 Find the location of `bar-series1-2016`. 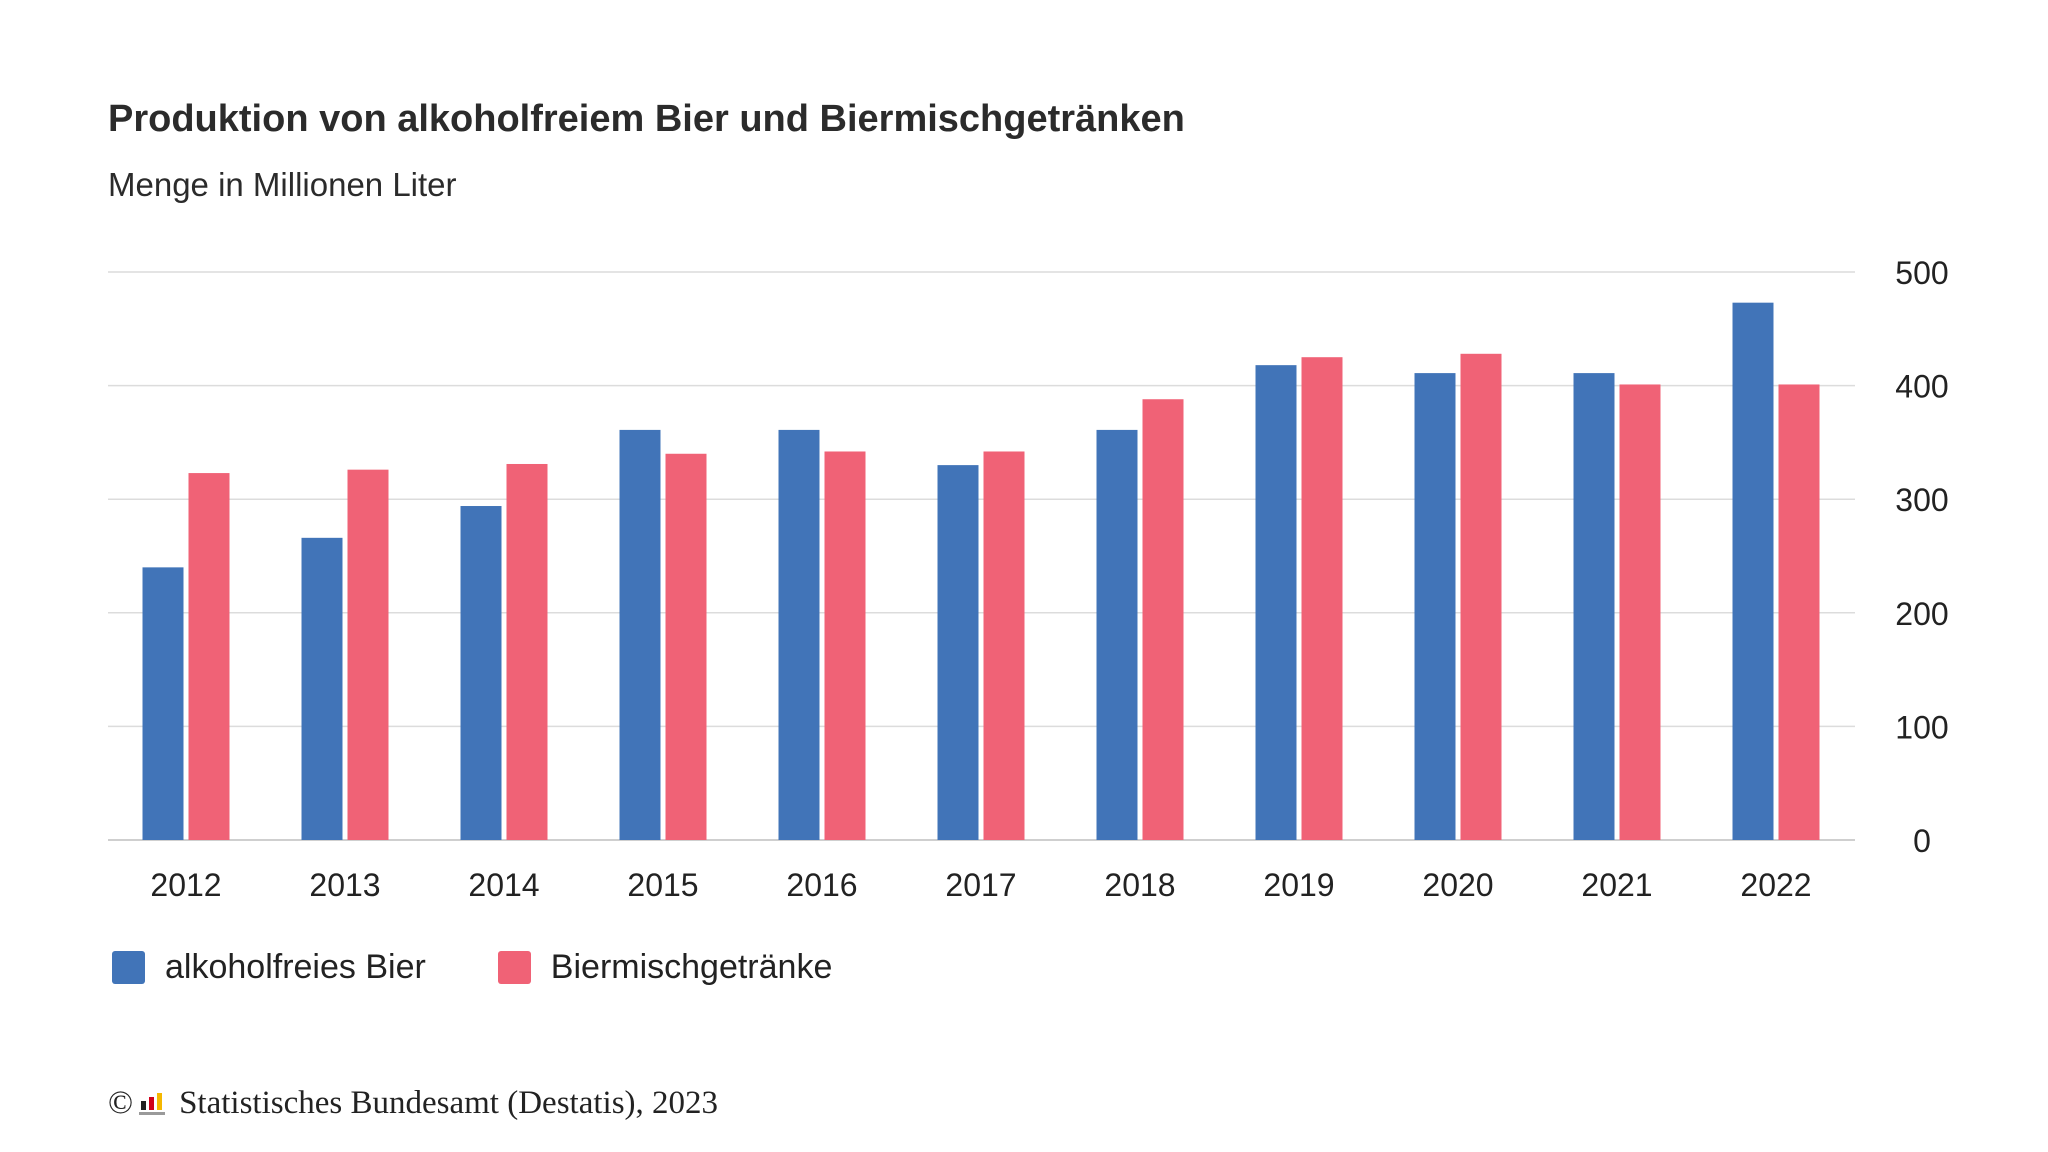

bar-series1-2016 is located at coordinates (799, 634).